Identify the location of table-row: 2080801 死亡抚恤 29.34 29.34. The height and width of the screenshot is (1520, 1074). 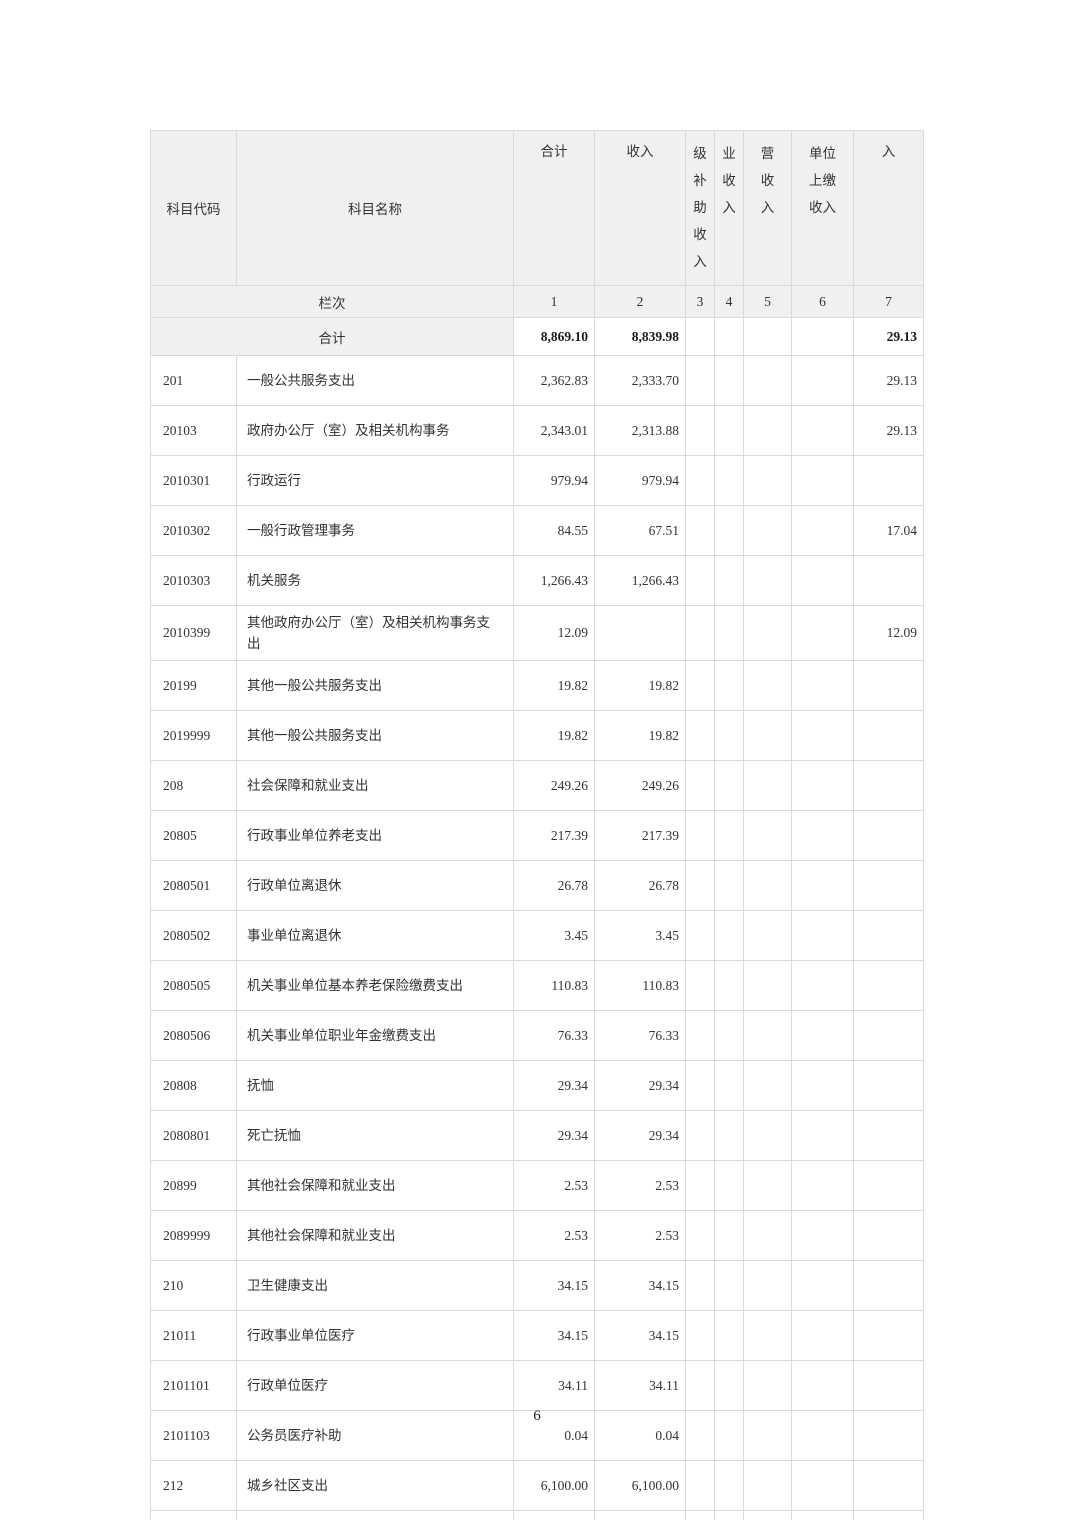
(537, 1135).